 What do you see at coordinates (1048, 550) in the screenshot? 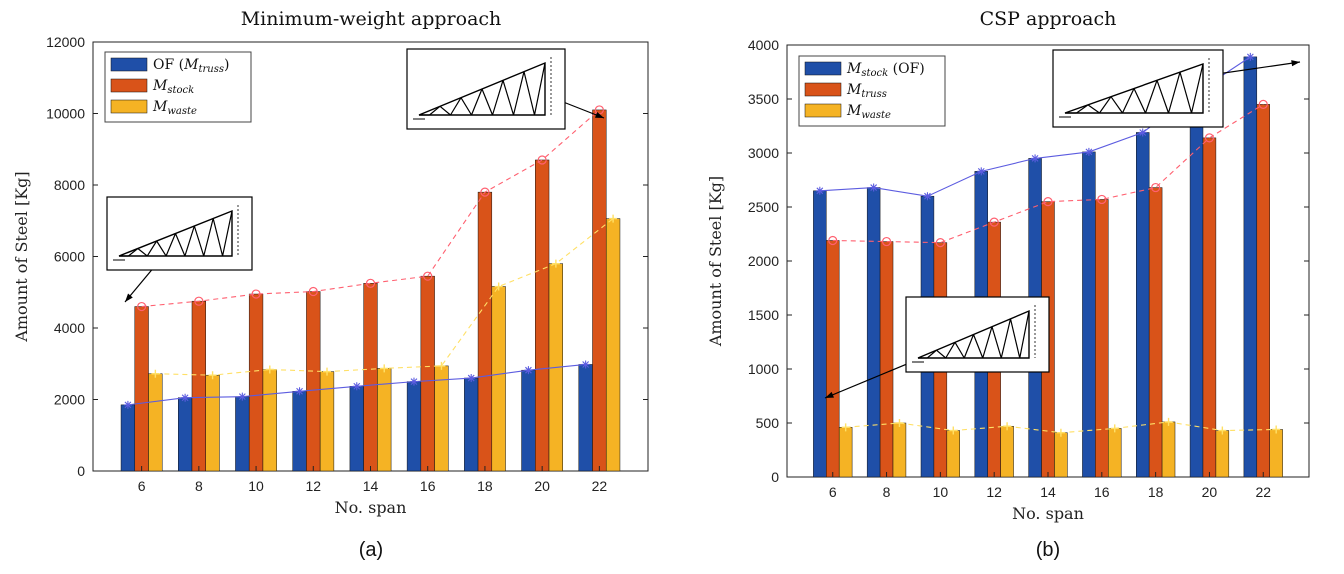
I see `panel-caption: (b)` at bounding box center [1048, 550].